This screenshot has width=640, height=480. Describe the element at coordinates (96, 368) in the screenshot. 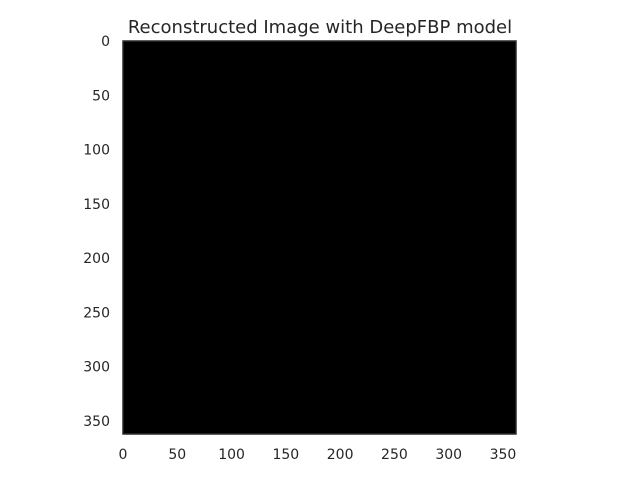

I see `y-tick-label: 300` at that location.